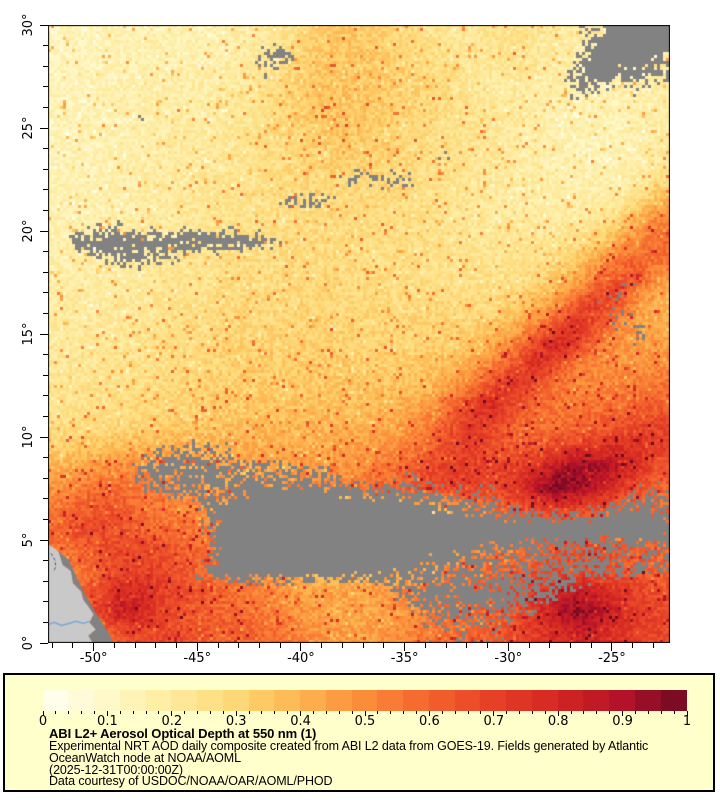  What do you see at coordinates (145, 757) in the screenshot?
I see `legend-description-line2: OceanWatch node at NOAA/AOML` at bounding box center [145, 757].